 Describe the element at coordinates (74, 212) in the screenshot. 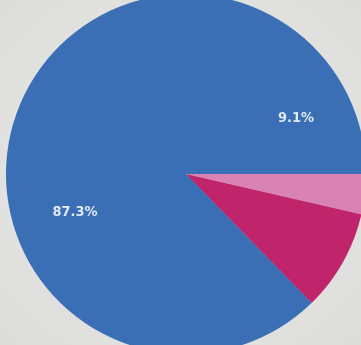

I see `slice-label-1: 87.3%` at that location.